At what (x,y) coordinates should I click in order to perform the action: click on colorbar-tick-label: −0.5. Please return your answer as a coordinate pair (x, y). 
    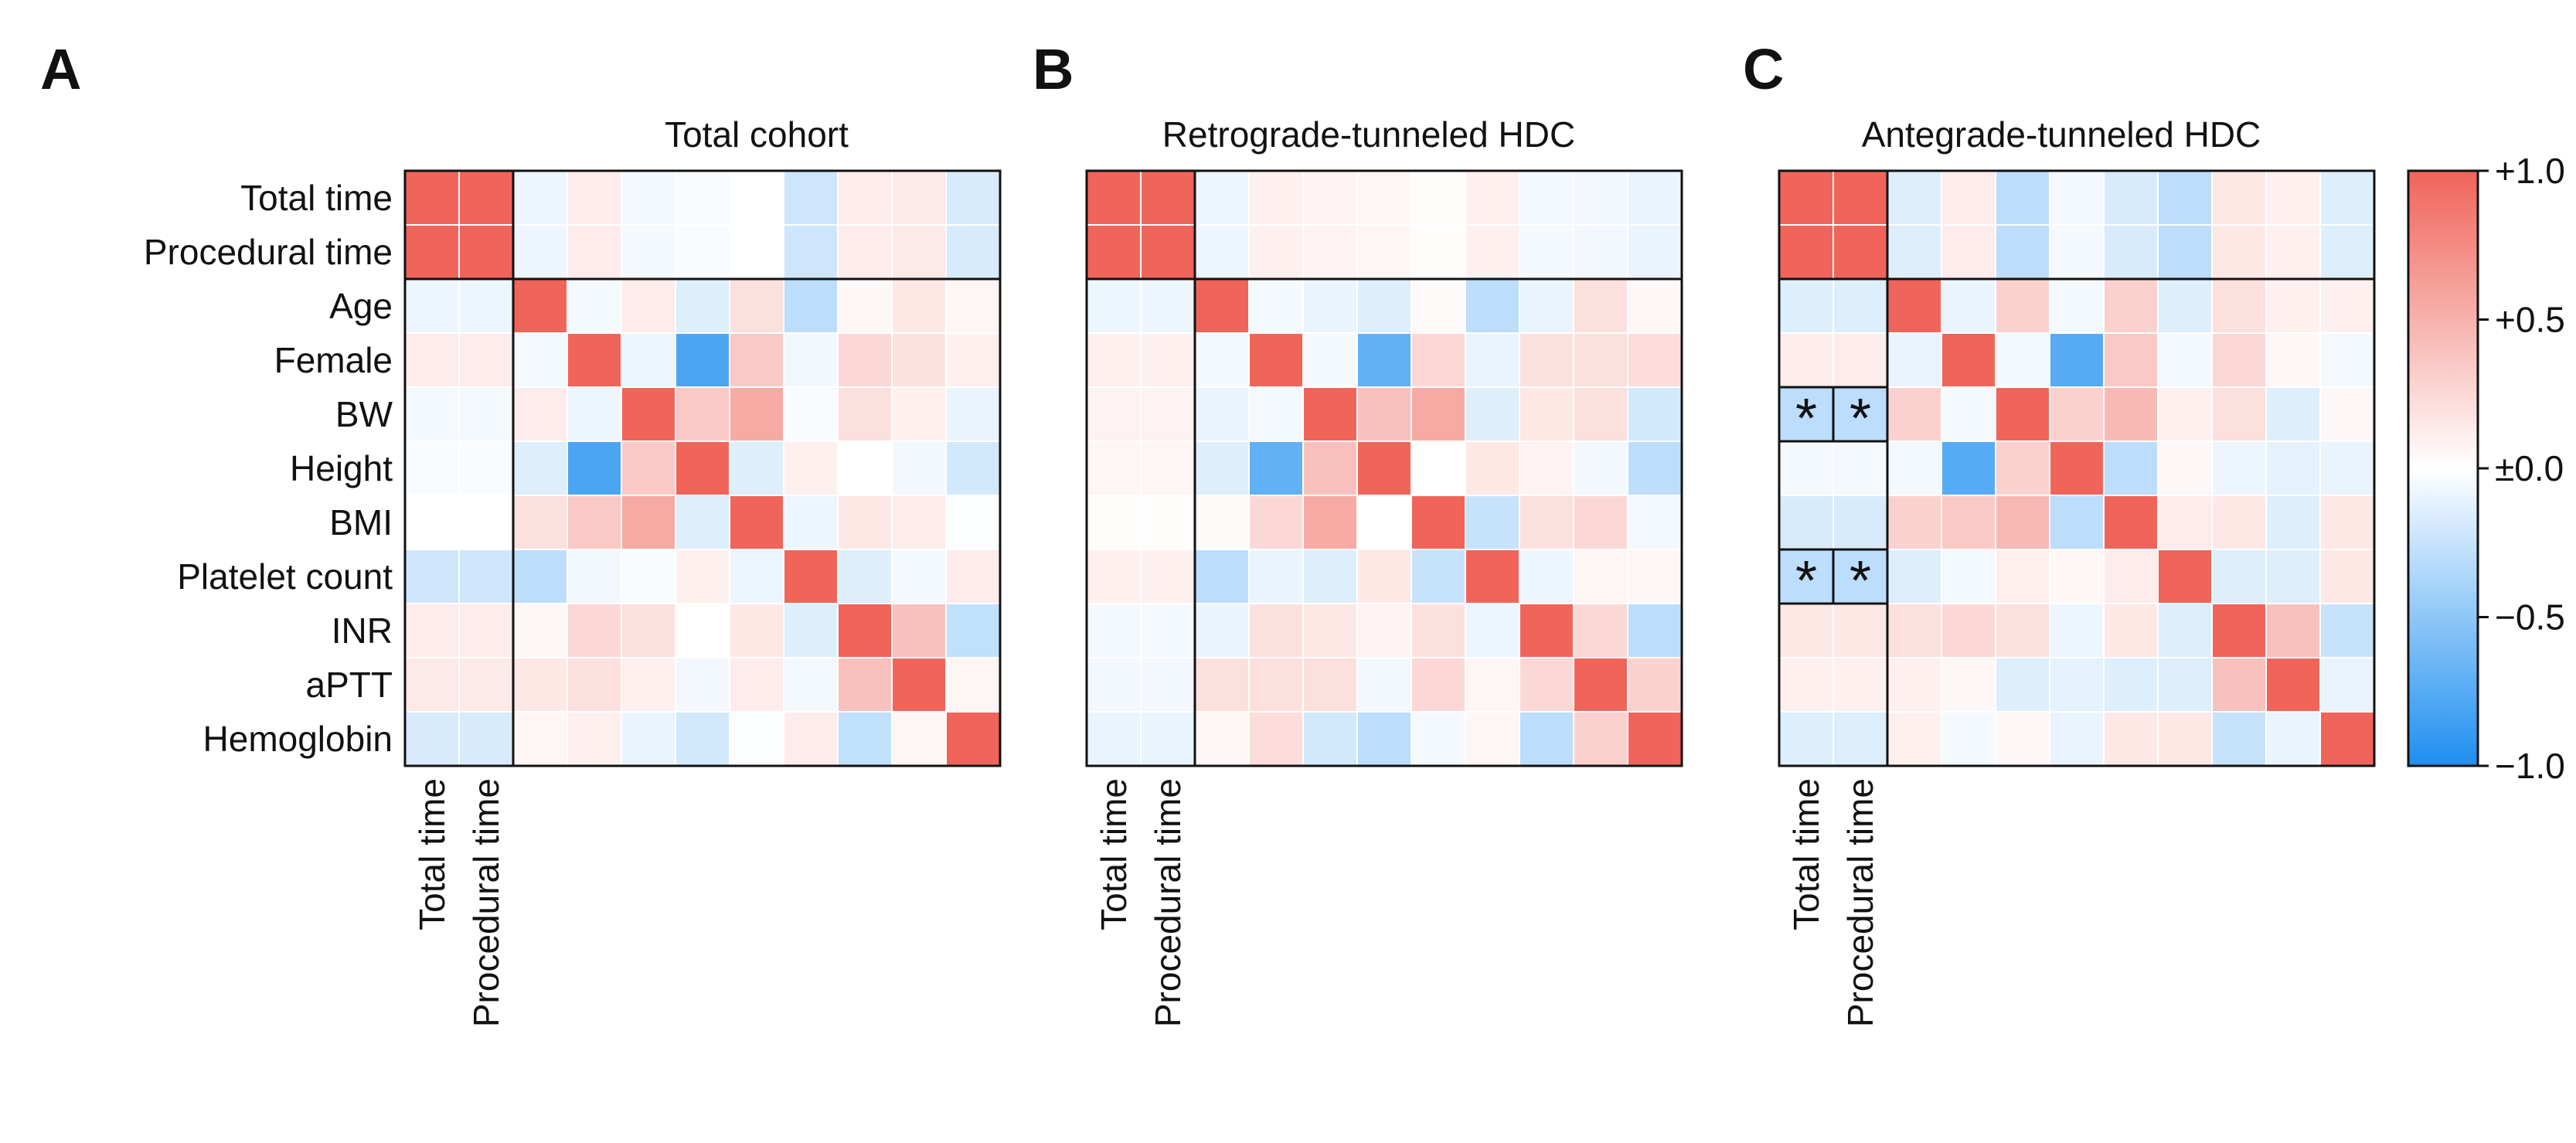
    Looking at the image, I should click on (2530, 617).